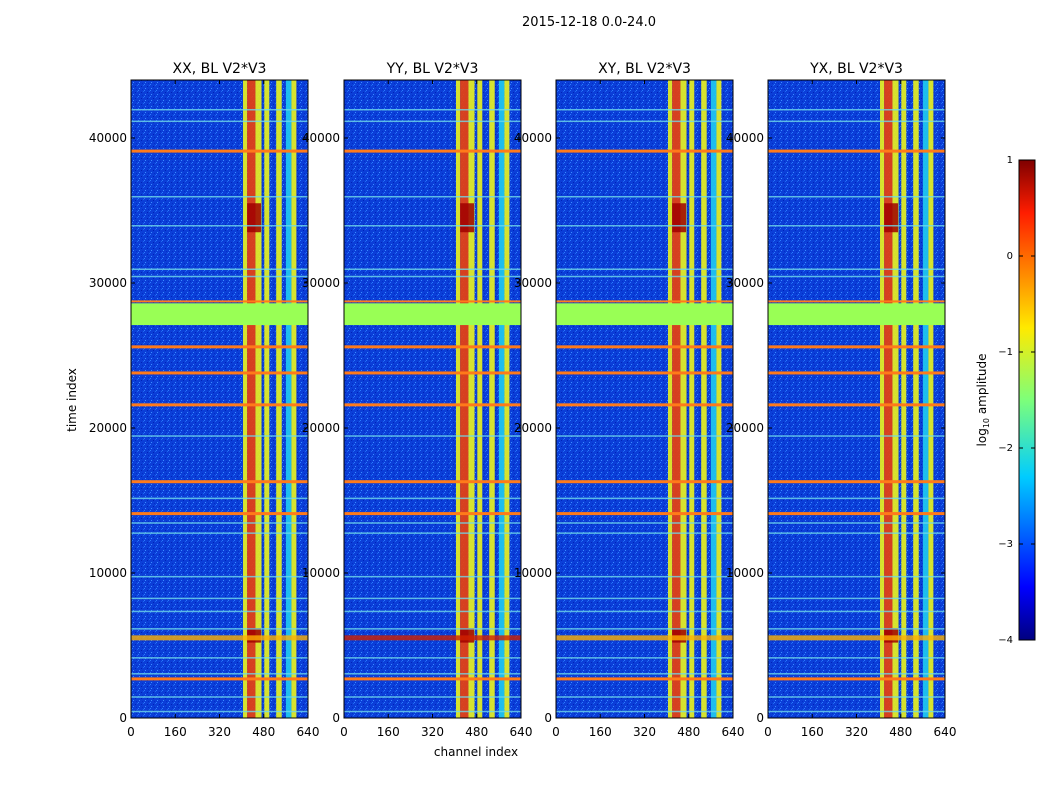  Describe the element at coordinates (476, 752) in the screenshot. I see `x-axis-label: channel index` at that location.